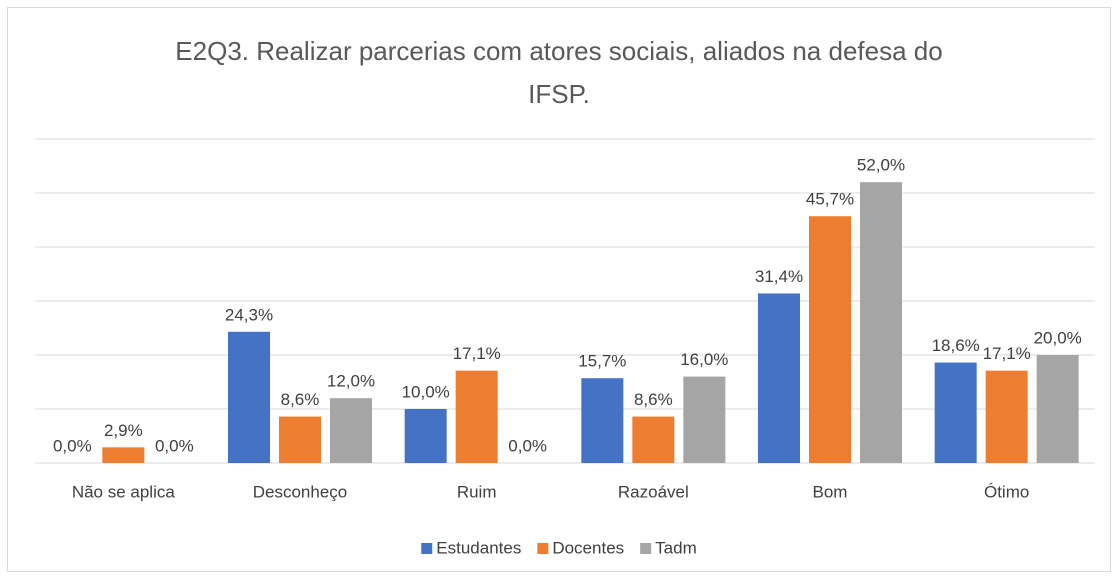  I want to click on data-label: 45,7%, so click(830, 199).